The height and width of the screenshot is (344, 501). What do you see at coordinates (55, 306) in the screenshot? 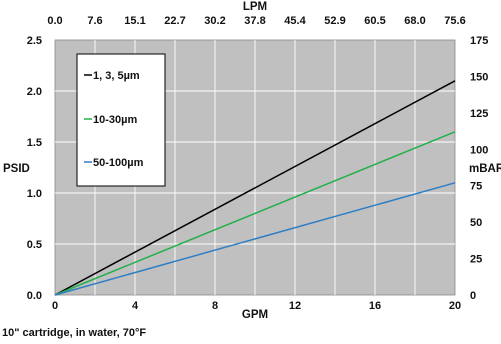
I see `x-tick-label: 0` at bounding box center [55, 306].